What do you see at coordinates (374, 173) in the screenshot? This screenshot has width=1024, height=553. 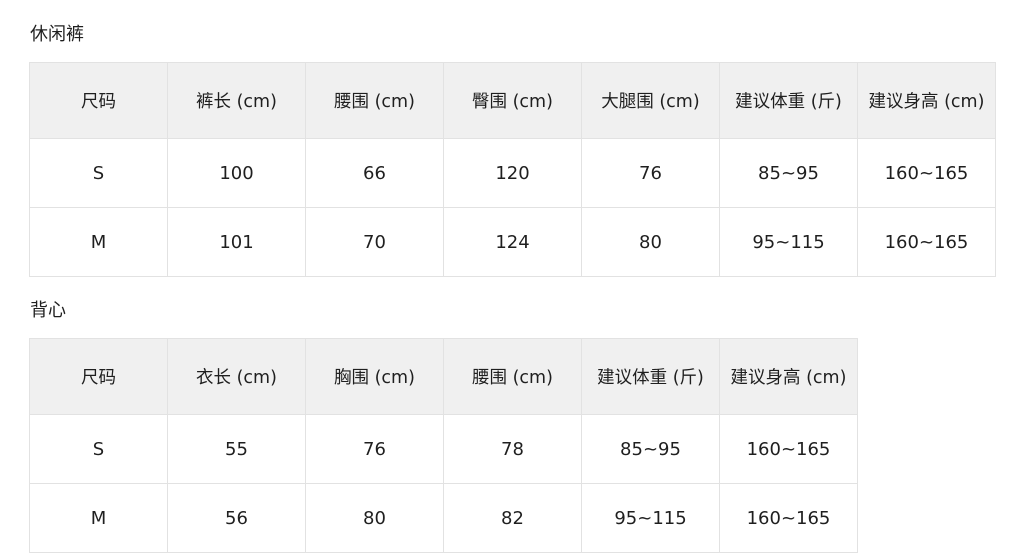 I see `table-cell: 66` at bounding box center [374, 173].